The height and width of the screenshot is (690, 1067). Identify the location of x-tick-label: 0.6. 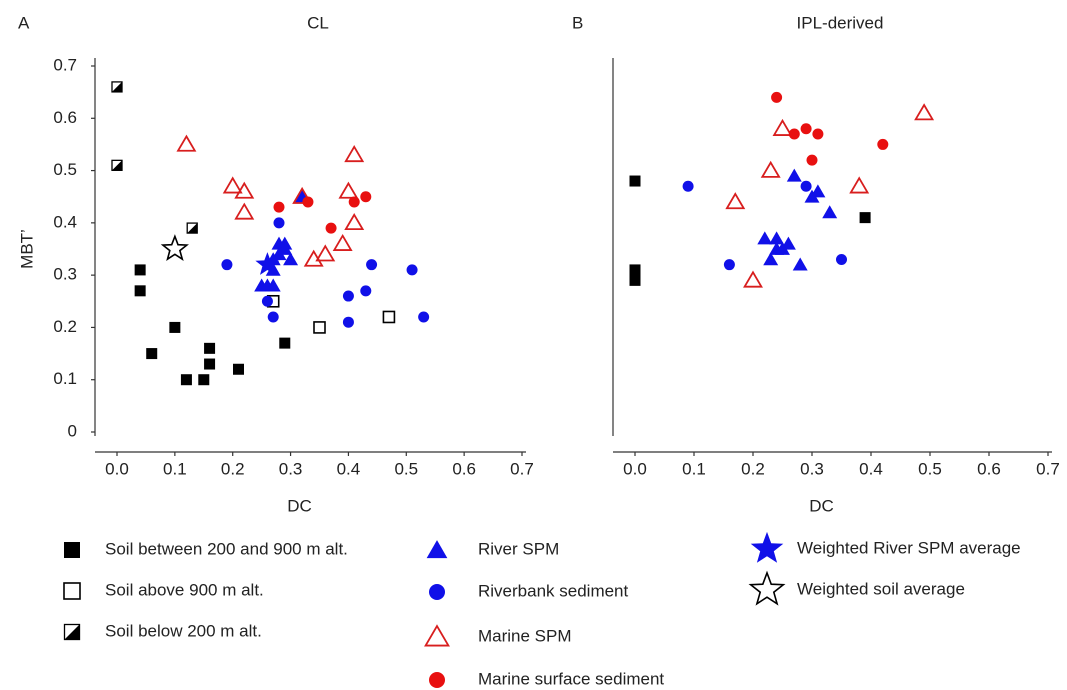
(989, 468).